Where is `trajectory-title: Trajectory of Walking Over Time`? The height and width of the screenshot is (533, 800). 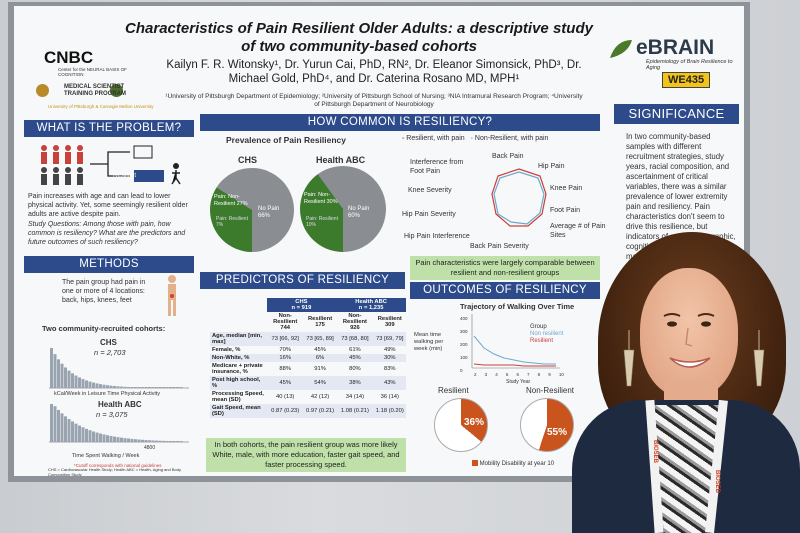
trajectory-title: Trajectory of Walking Over Time is located at coordinates (517, 306).